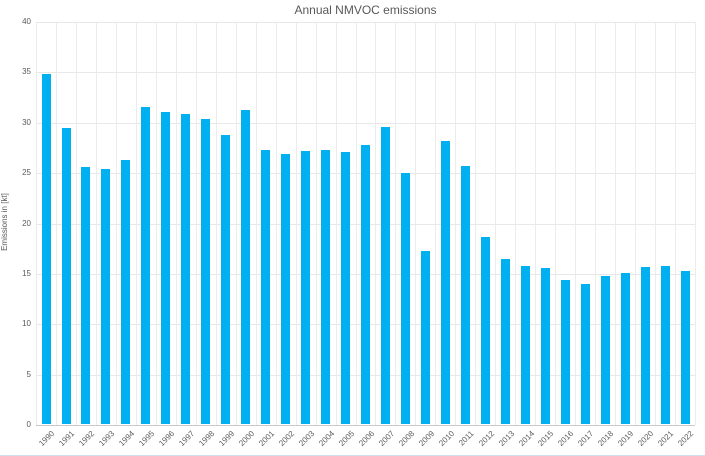 The height and width of the screenshot is (456, 705). What do you see at coordinates (526, 438) in the screenshot?
I see `x-tick-label: 2014` at bounding box center [526, 438].